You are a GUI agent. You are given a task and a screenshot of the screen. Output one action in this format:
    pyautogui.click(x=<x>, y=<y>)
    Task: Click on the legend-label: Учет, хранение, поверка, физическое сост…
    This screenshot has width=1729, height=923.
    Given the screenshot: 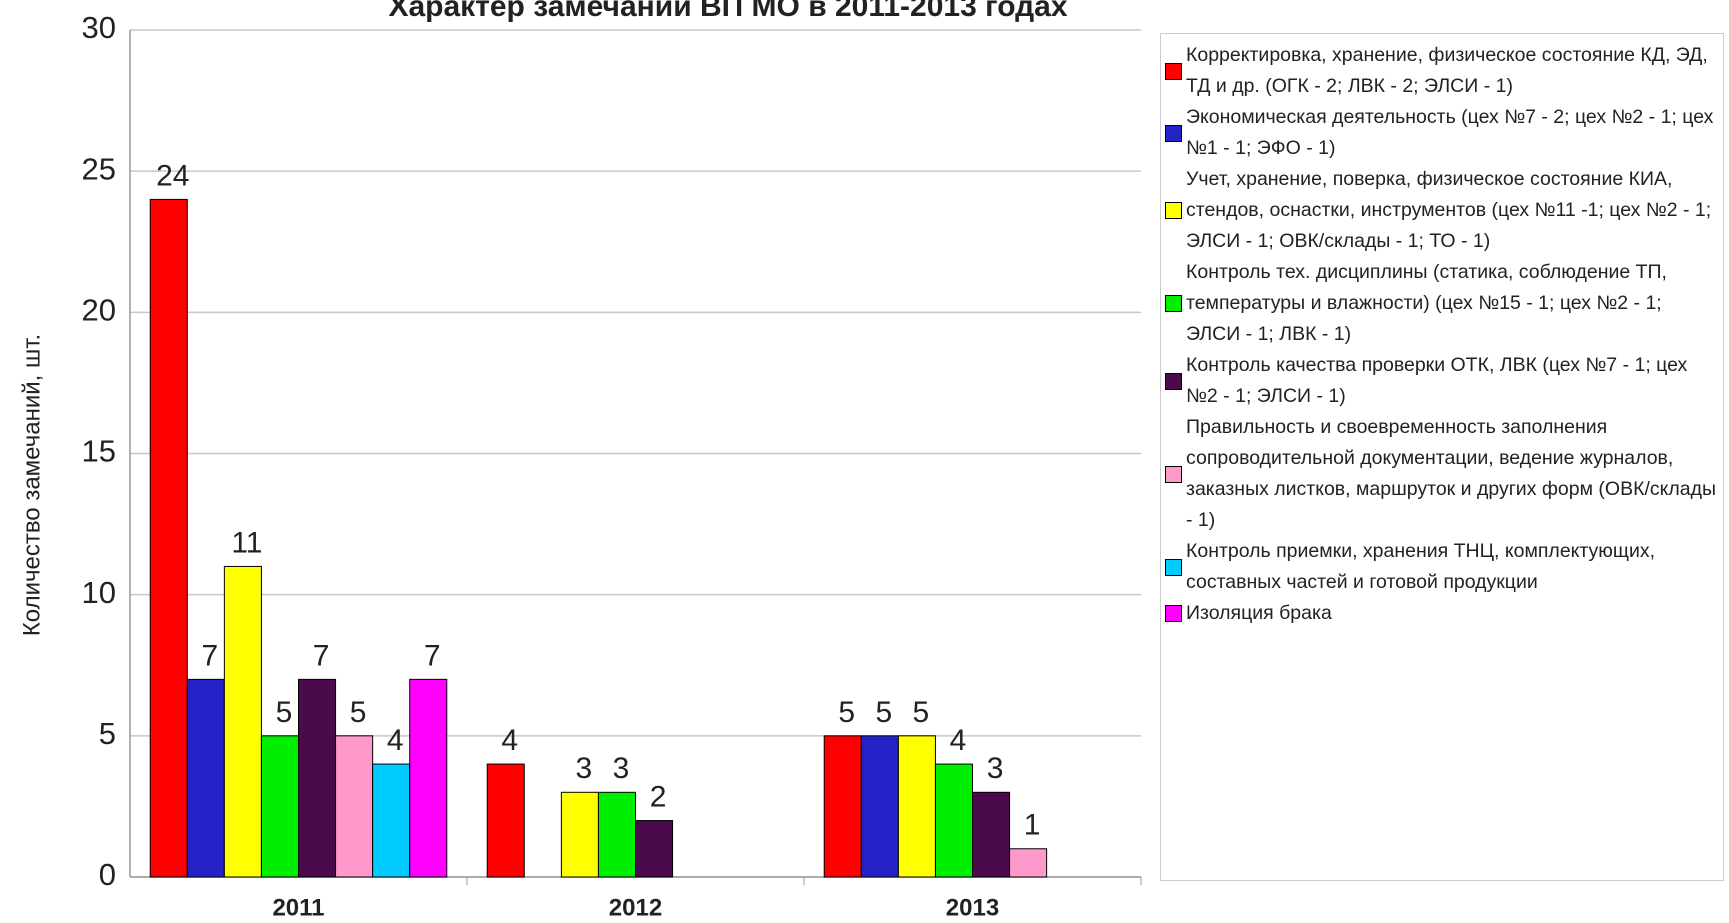 What is the action you would take?
    pyautogui.click(x=1449, y=210)
    